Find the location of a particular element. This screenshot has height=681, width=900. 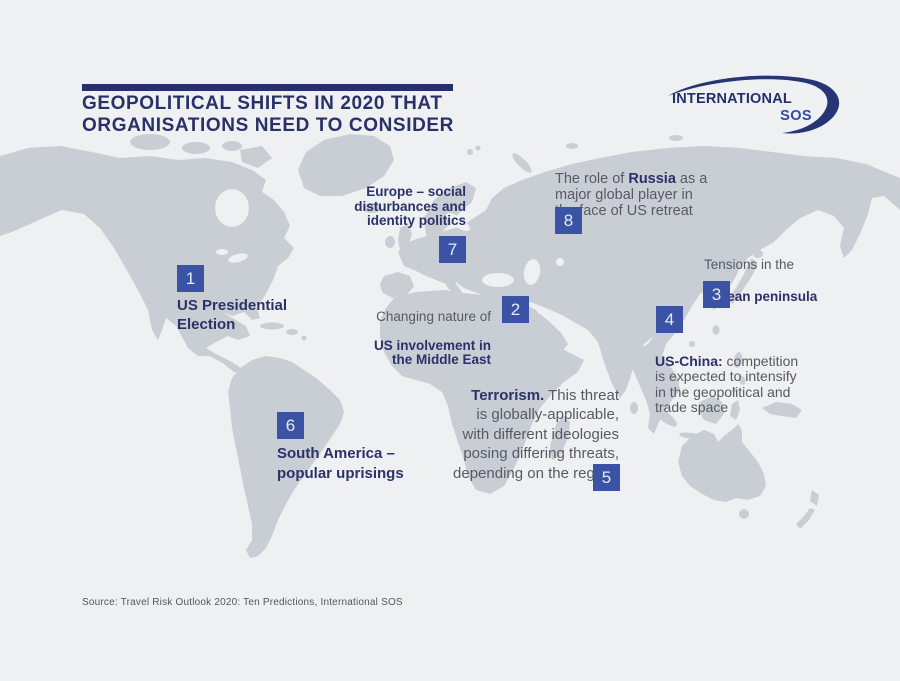

map-uk is located at coordinates (405, 237).